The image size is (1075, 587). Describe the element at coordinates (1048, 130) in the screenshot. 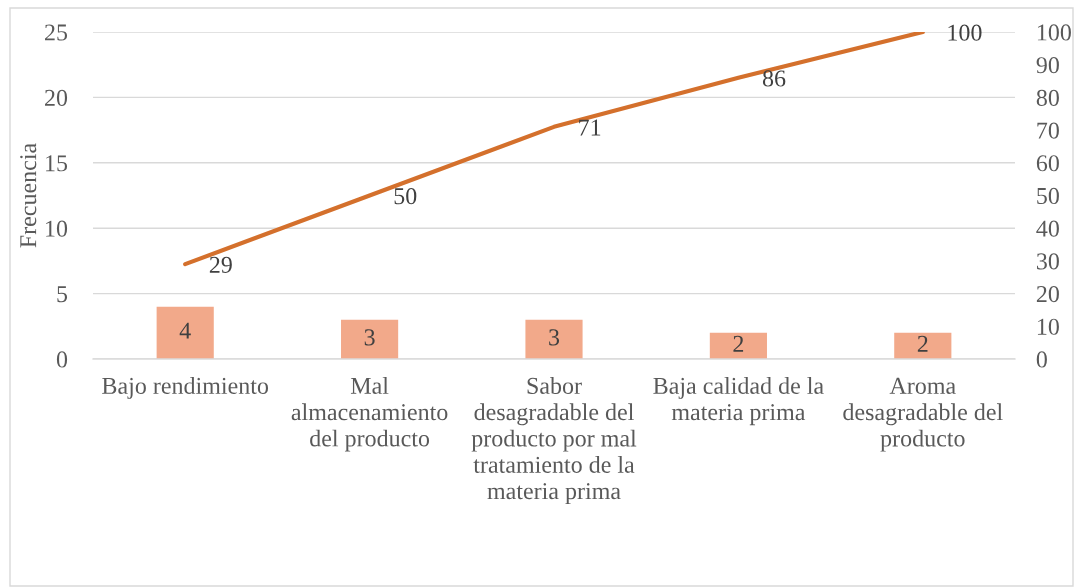

I see `y2-tick-label: 70` at that location.